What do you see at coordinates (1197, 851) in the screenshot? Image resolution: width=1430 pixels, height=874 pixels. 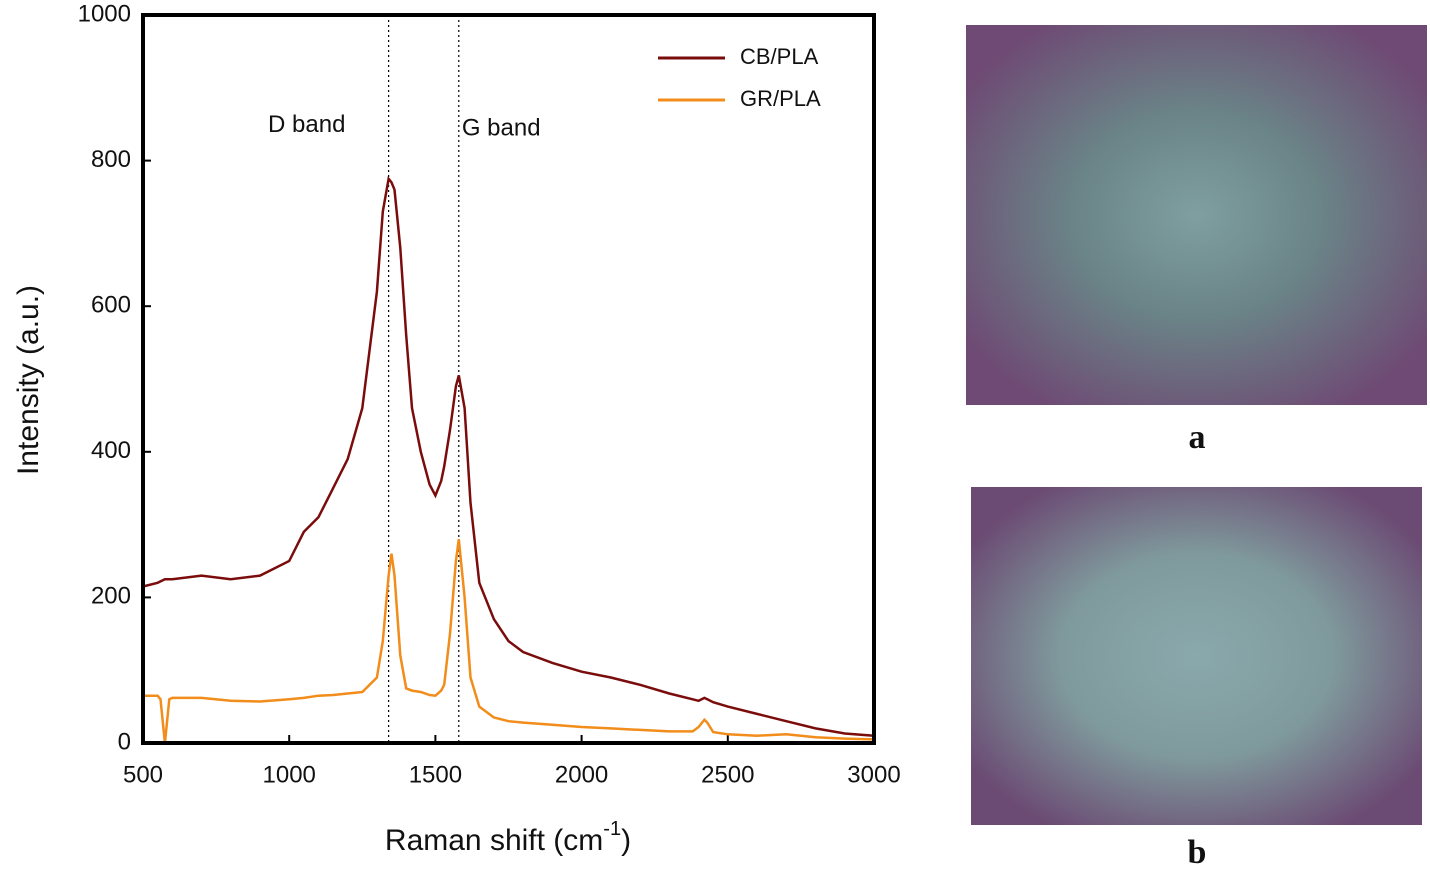 I see `panel-label: b` at bounding box center [1197, 851].